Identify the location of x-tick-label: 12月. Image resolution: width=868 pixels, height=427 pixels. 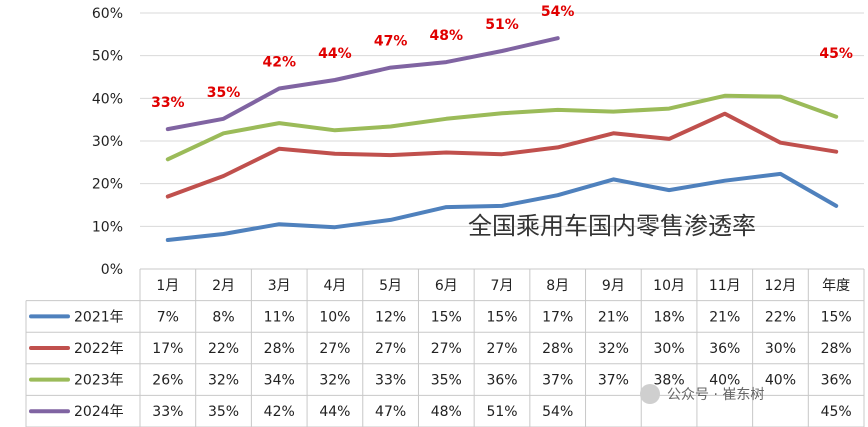
(781, 286).